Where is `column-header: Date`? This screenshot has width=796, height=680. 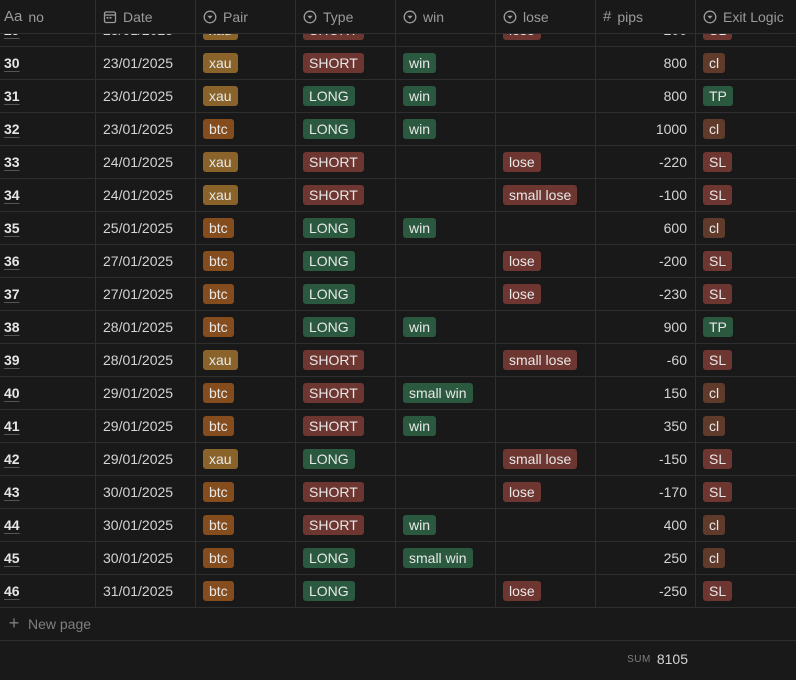 column-header: Date is located at coordinates (145, 16).